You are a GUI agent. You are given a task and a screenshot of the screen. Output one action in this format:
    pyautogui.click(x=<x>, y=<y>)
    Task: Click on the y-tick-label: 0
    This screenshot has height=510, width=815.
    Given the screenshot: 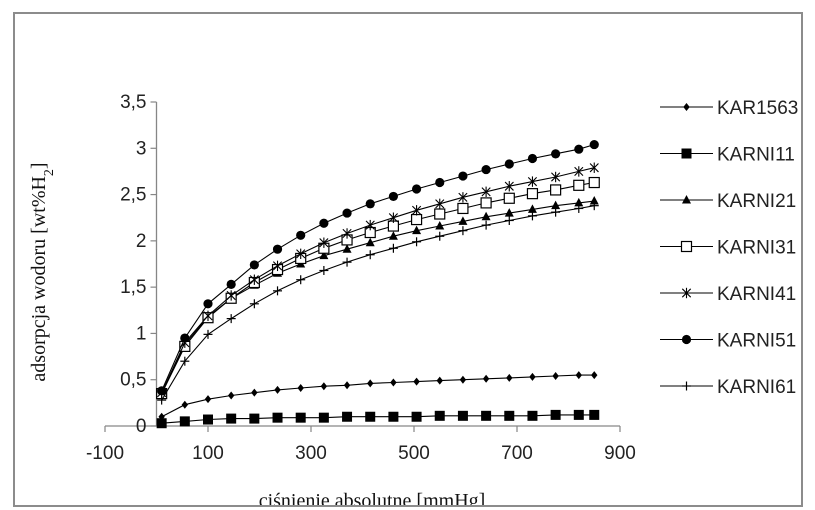 What is the action you would take?
    pyautogui.click(x=141, y=426)
    